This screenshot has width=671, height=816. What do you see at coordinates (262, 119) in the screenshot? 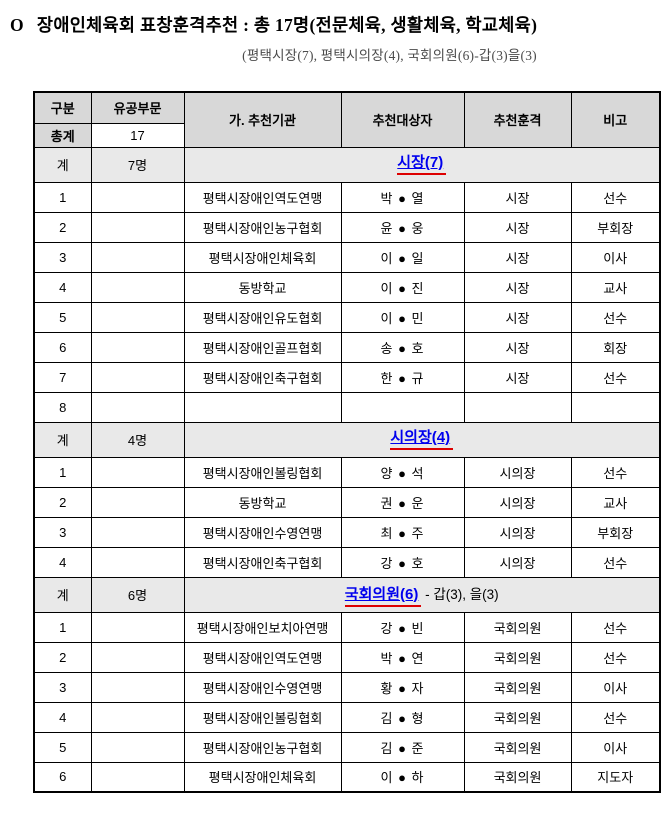
I see `col-header-org: 가. 추천기관` at bounding box center [262, 119].